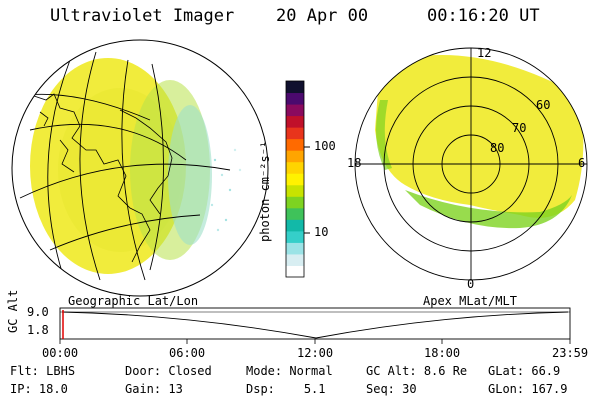 This screenshot has width=600, height=400. Describe the element at coordinates (133, 301) in the screenshot. I see `geographic-caption: Geographic Lat/Lon` at that location.